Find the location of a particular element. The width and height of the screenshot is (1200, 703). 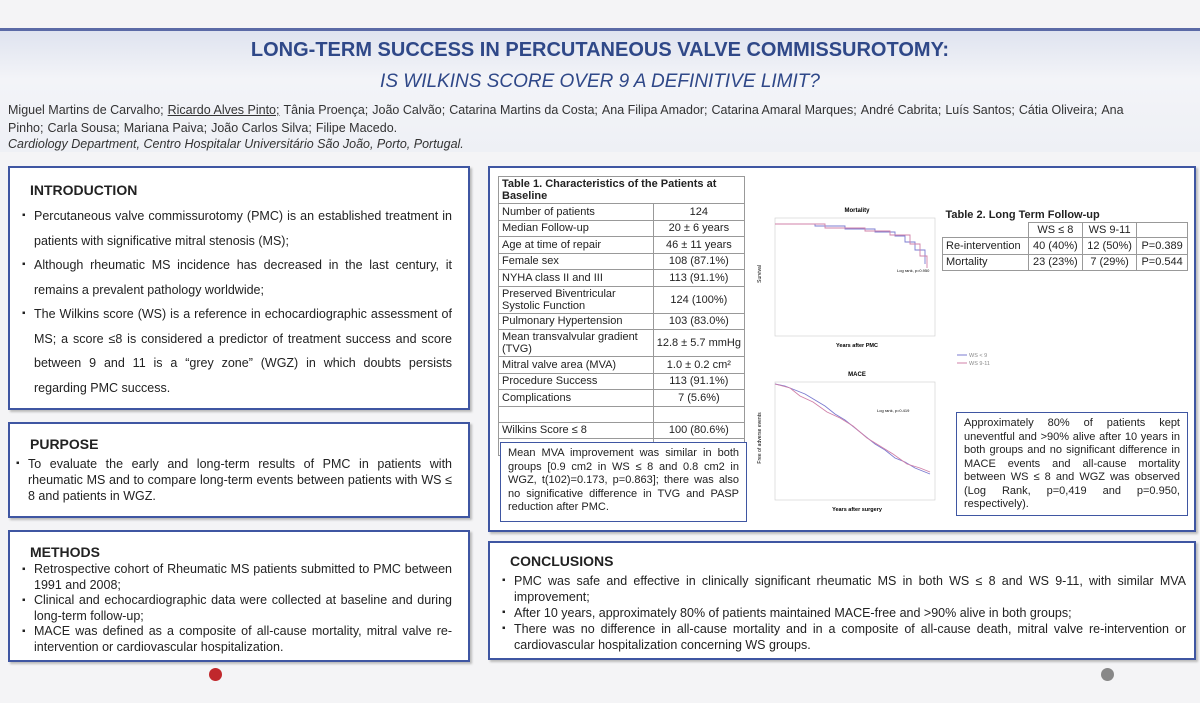

row: Age at time of repair 46 ± 11 years is located at coordinates (622, 245).